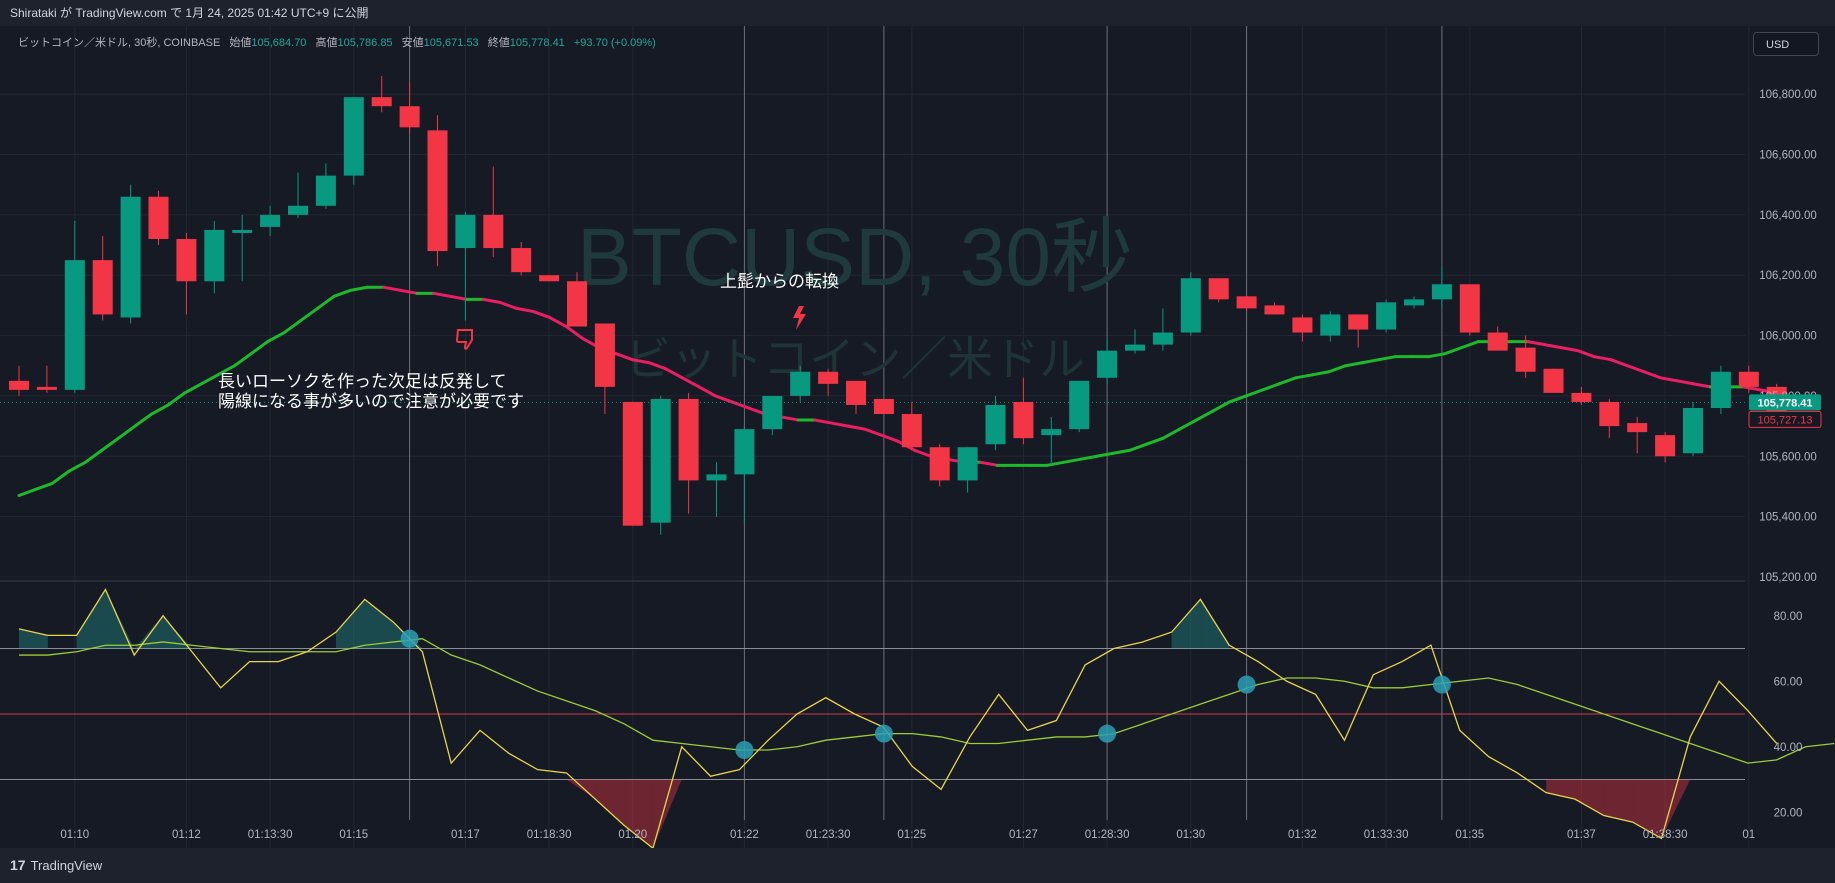 The height and width of the screenshot is (883, 1835). I want to click on change-value: +93.70 (+0.09%), so click(614, 43).